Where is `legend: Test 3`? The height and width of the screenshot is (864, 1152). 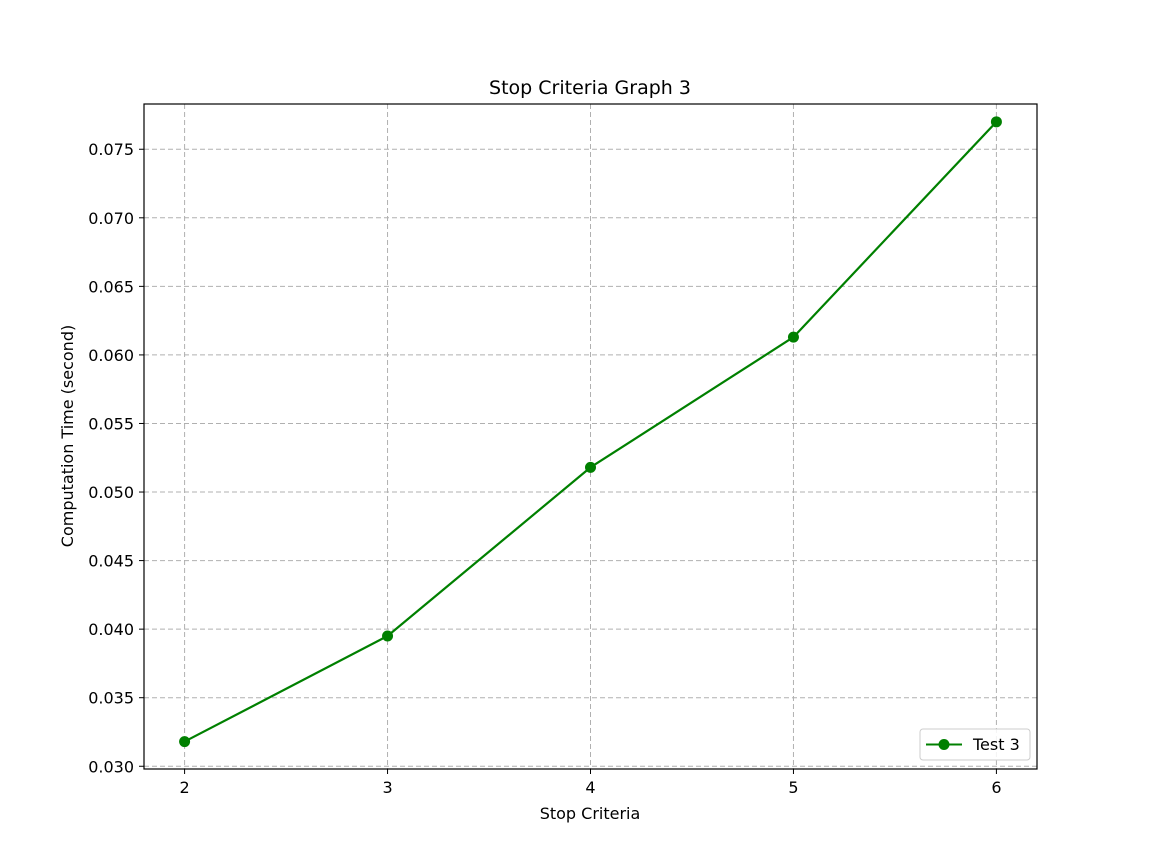
legend: Test 3 is located at coordinates (975, 744).